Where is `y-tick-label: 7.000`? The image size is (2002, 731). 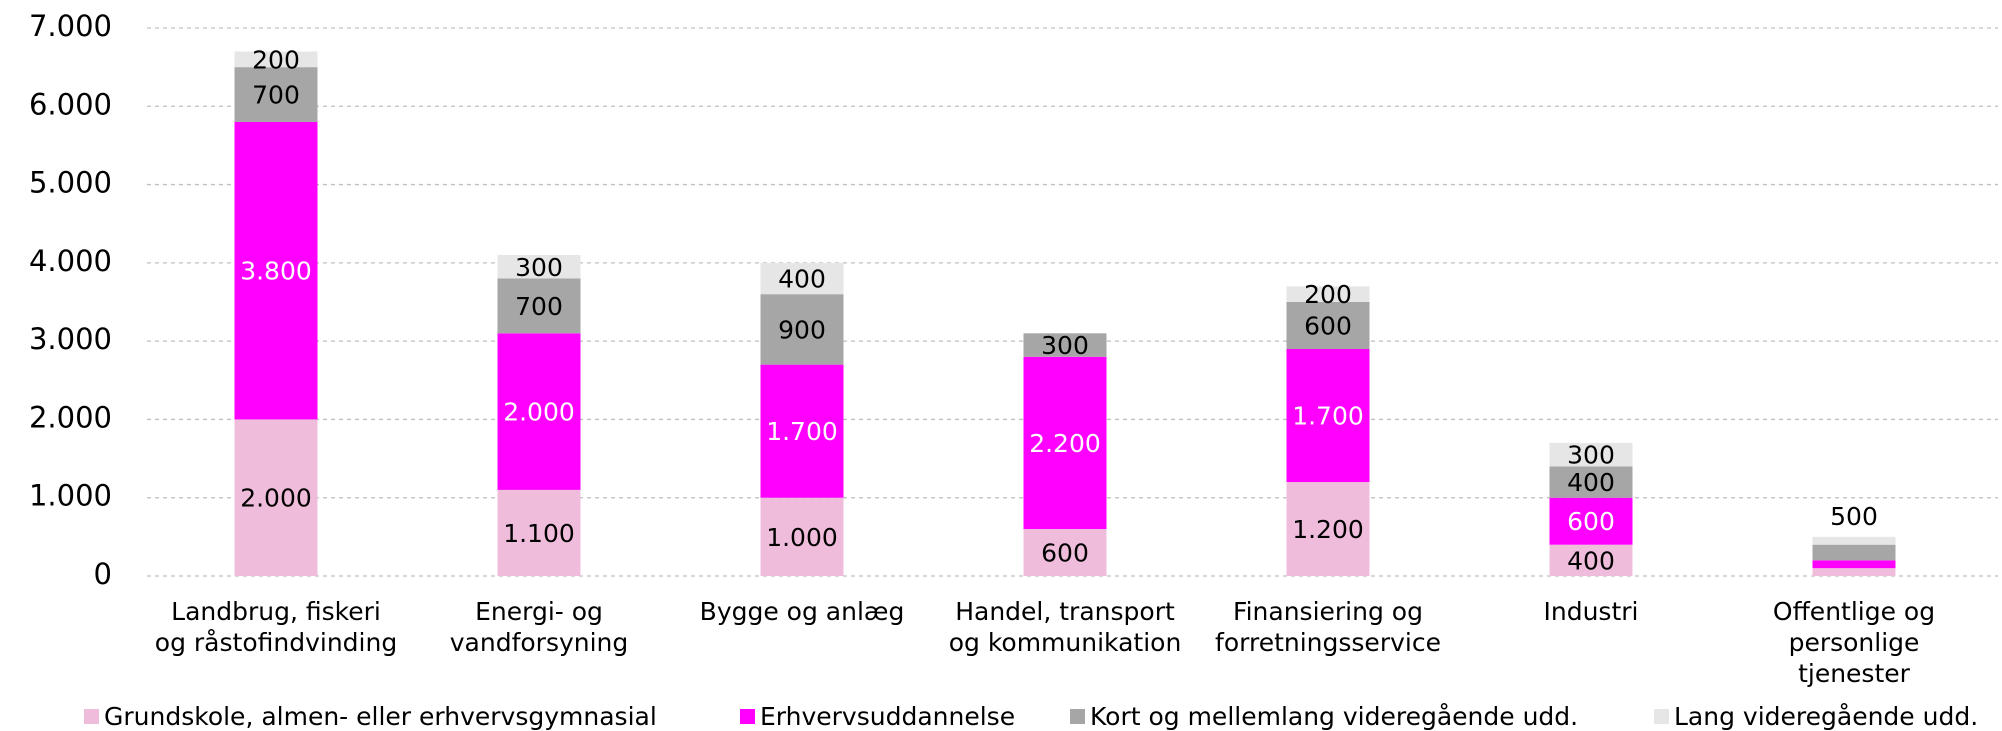 y-tick-label: 7.000 is located at coordinates (70, 26).